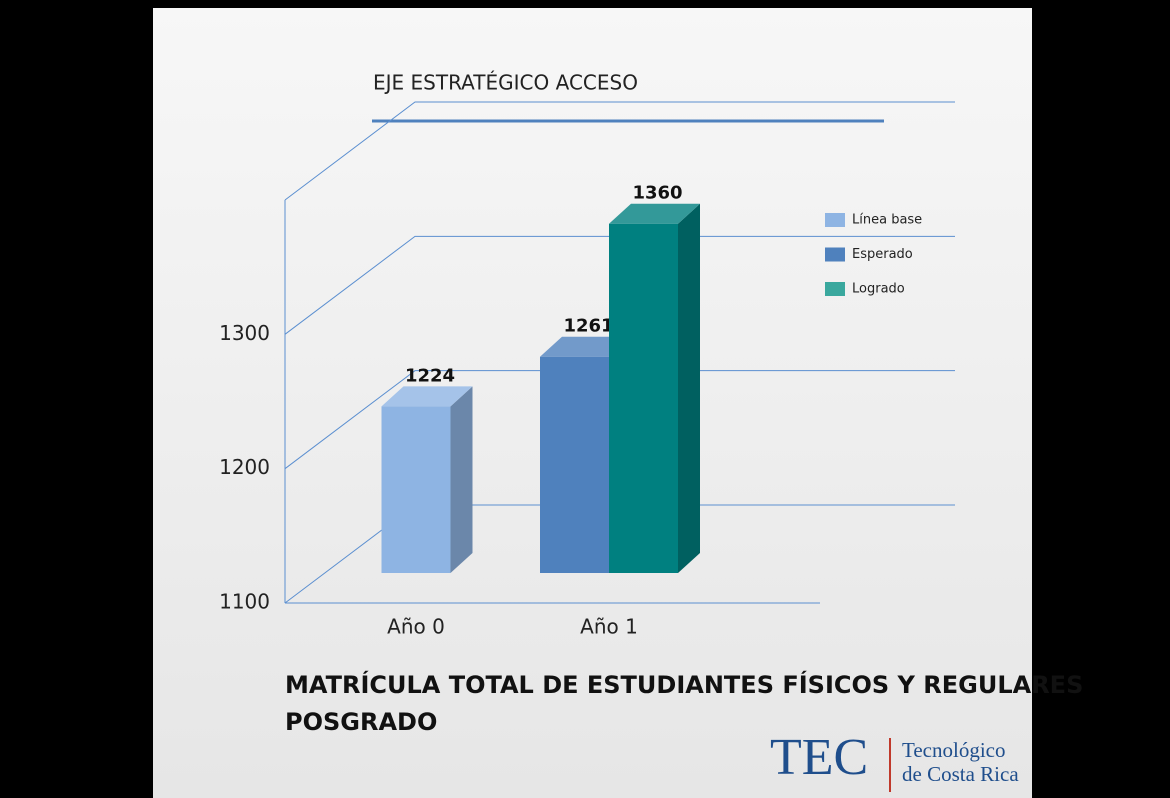 The height and width of the screenshot is (798, 1170). What do you see at coordinates (894, 760) in the screenshot?
I see `logo: TEC Tecnológico de Costa Rica` at bounding box center [894, 760].